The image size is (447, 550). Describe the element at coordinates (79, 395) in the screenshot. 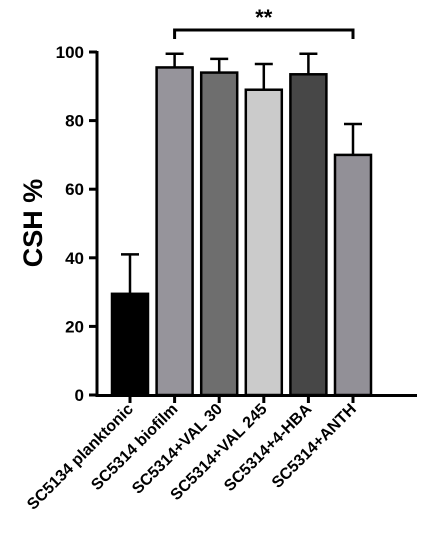

I see `y-tick-label: 0` at that location.